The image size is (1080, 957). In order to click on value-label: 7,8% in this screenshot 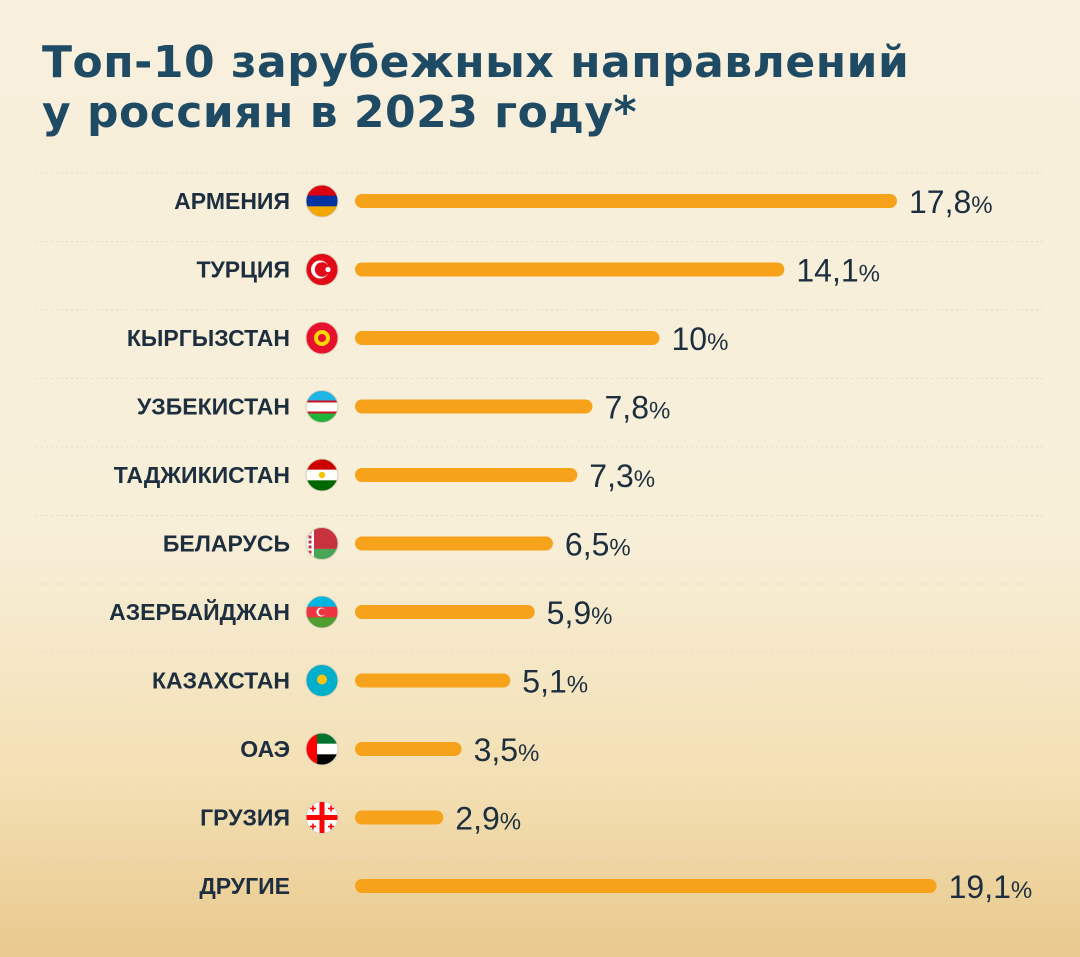, I will do `click(638, 408)`.